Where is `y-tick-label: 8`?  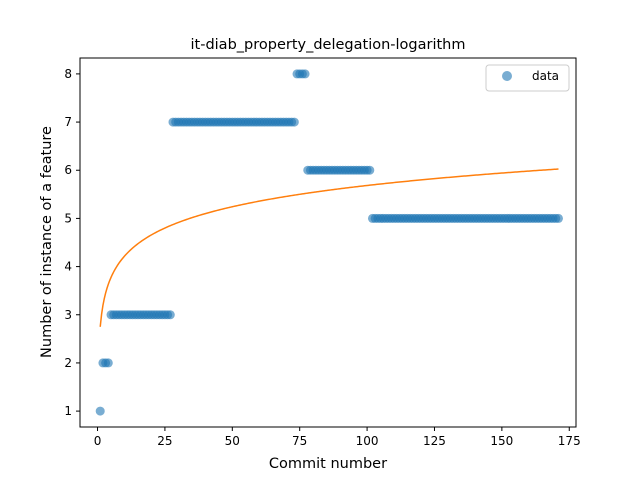
y-tick-label: 8 is located at coordinates (68, 74).